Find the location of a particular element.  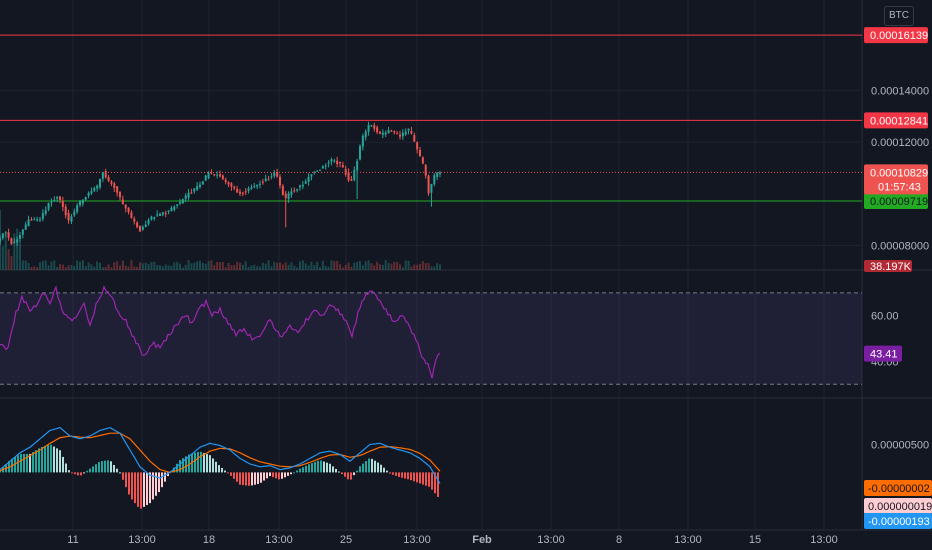

candles is located at coordinates (220, 184).